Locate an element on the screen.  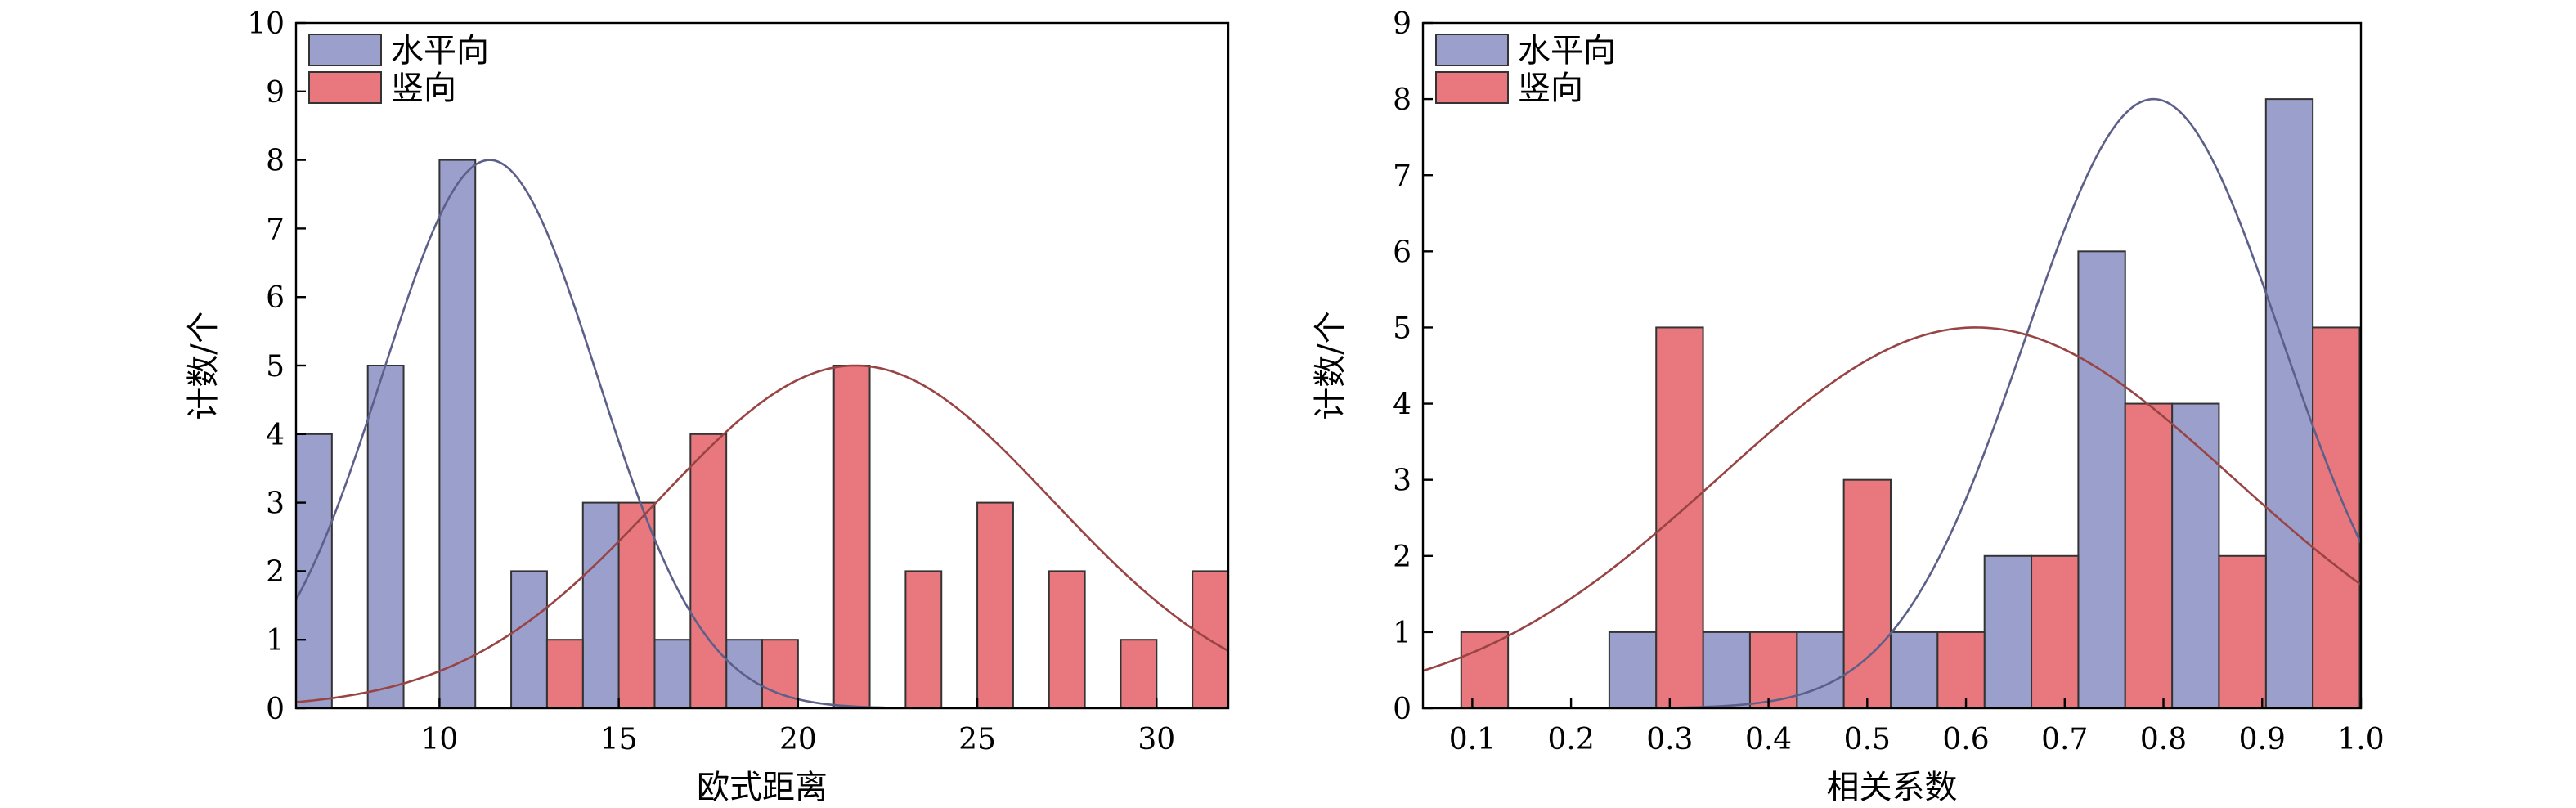
x-tick-label: 0.7 is located at coordinates (2064, 739).